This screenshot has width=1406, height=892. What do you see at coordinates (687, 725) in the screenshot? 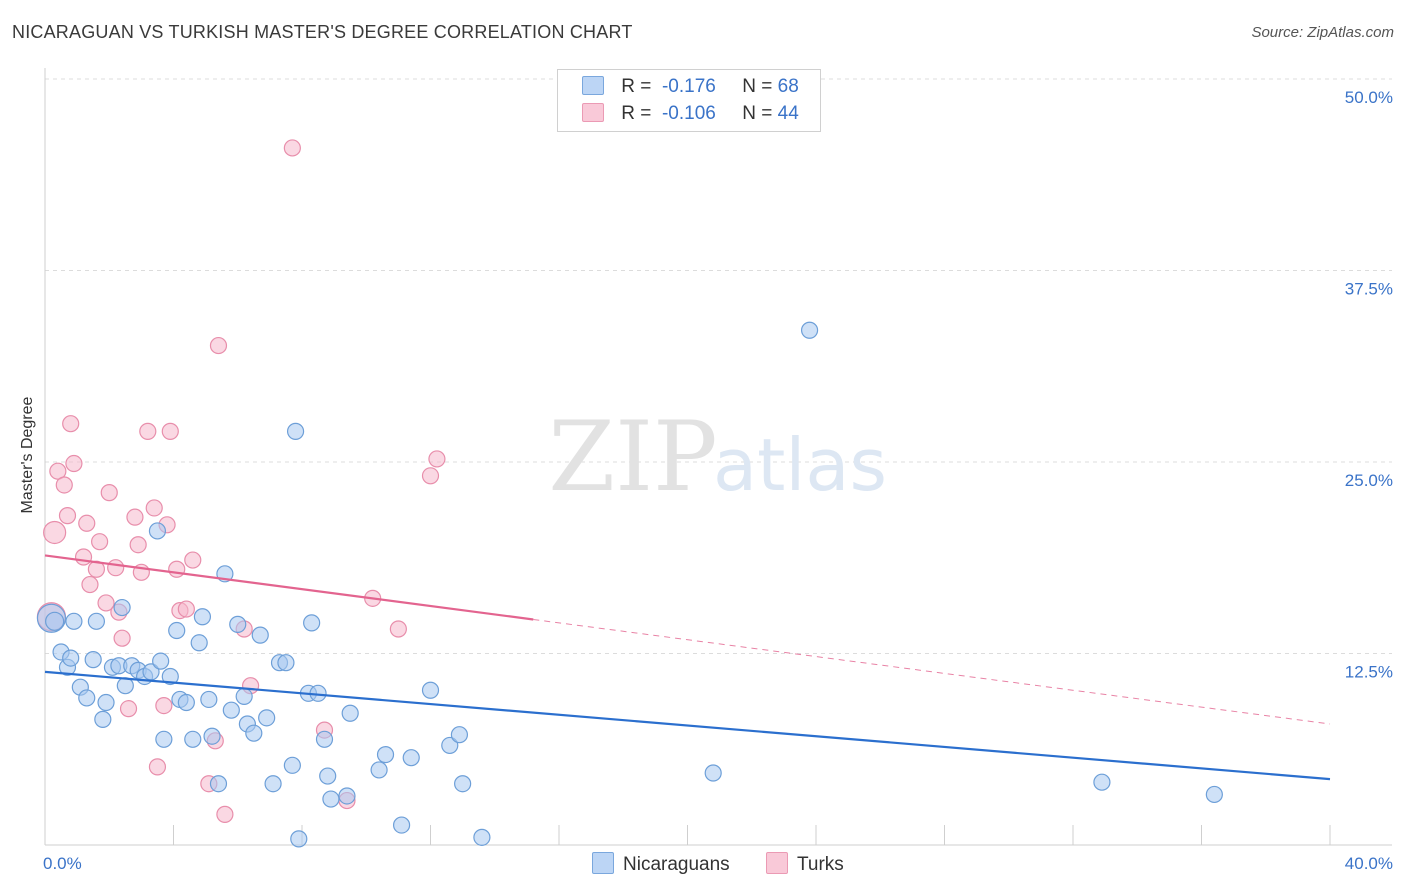
I see `nicaraguans-trend-line` at bounding box center [687, 725].